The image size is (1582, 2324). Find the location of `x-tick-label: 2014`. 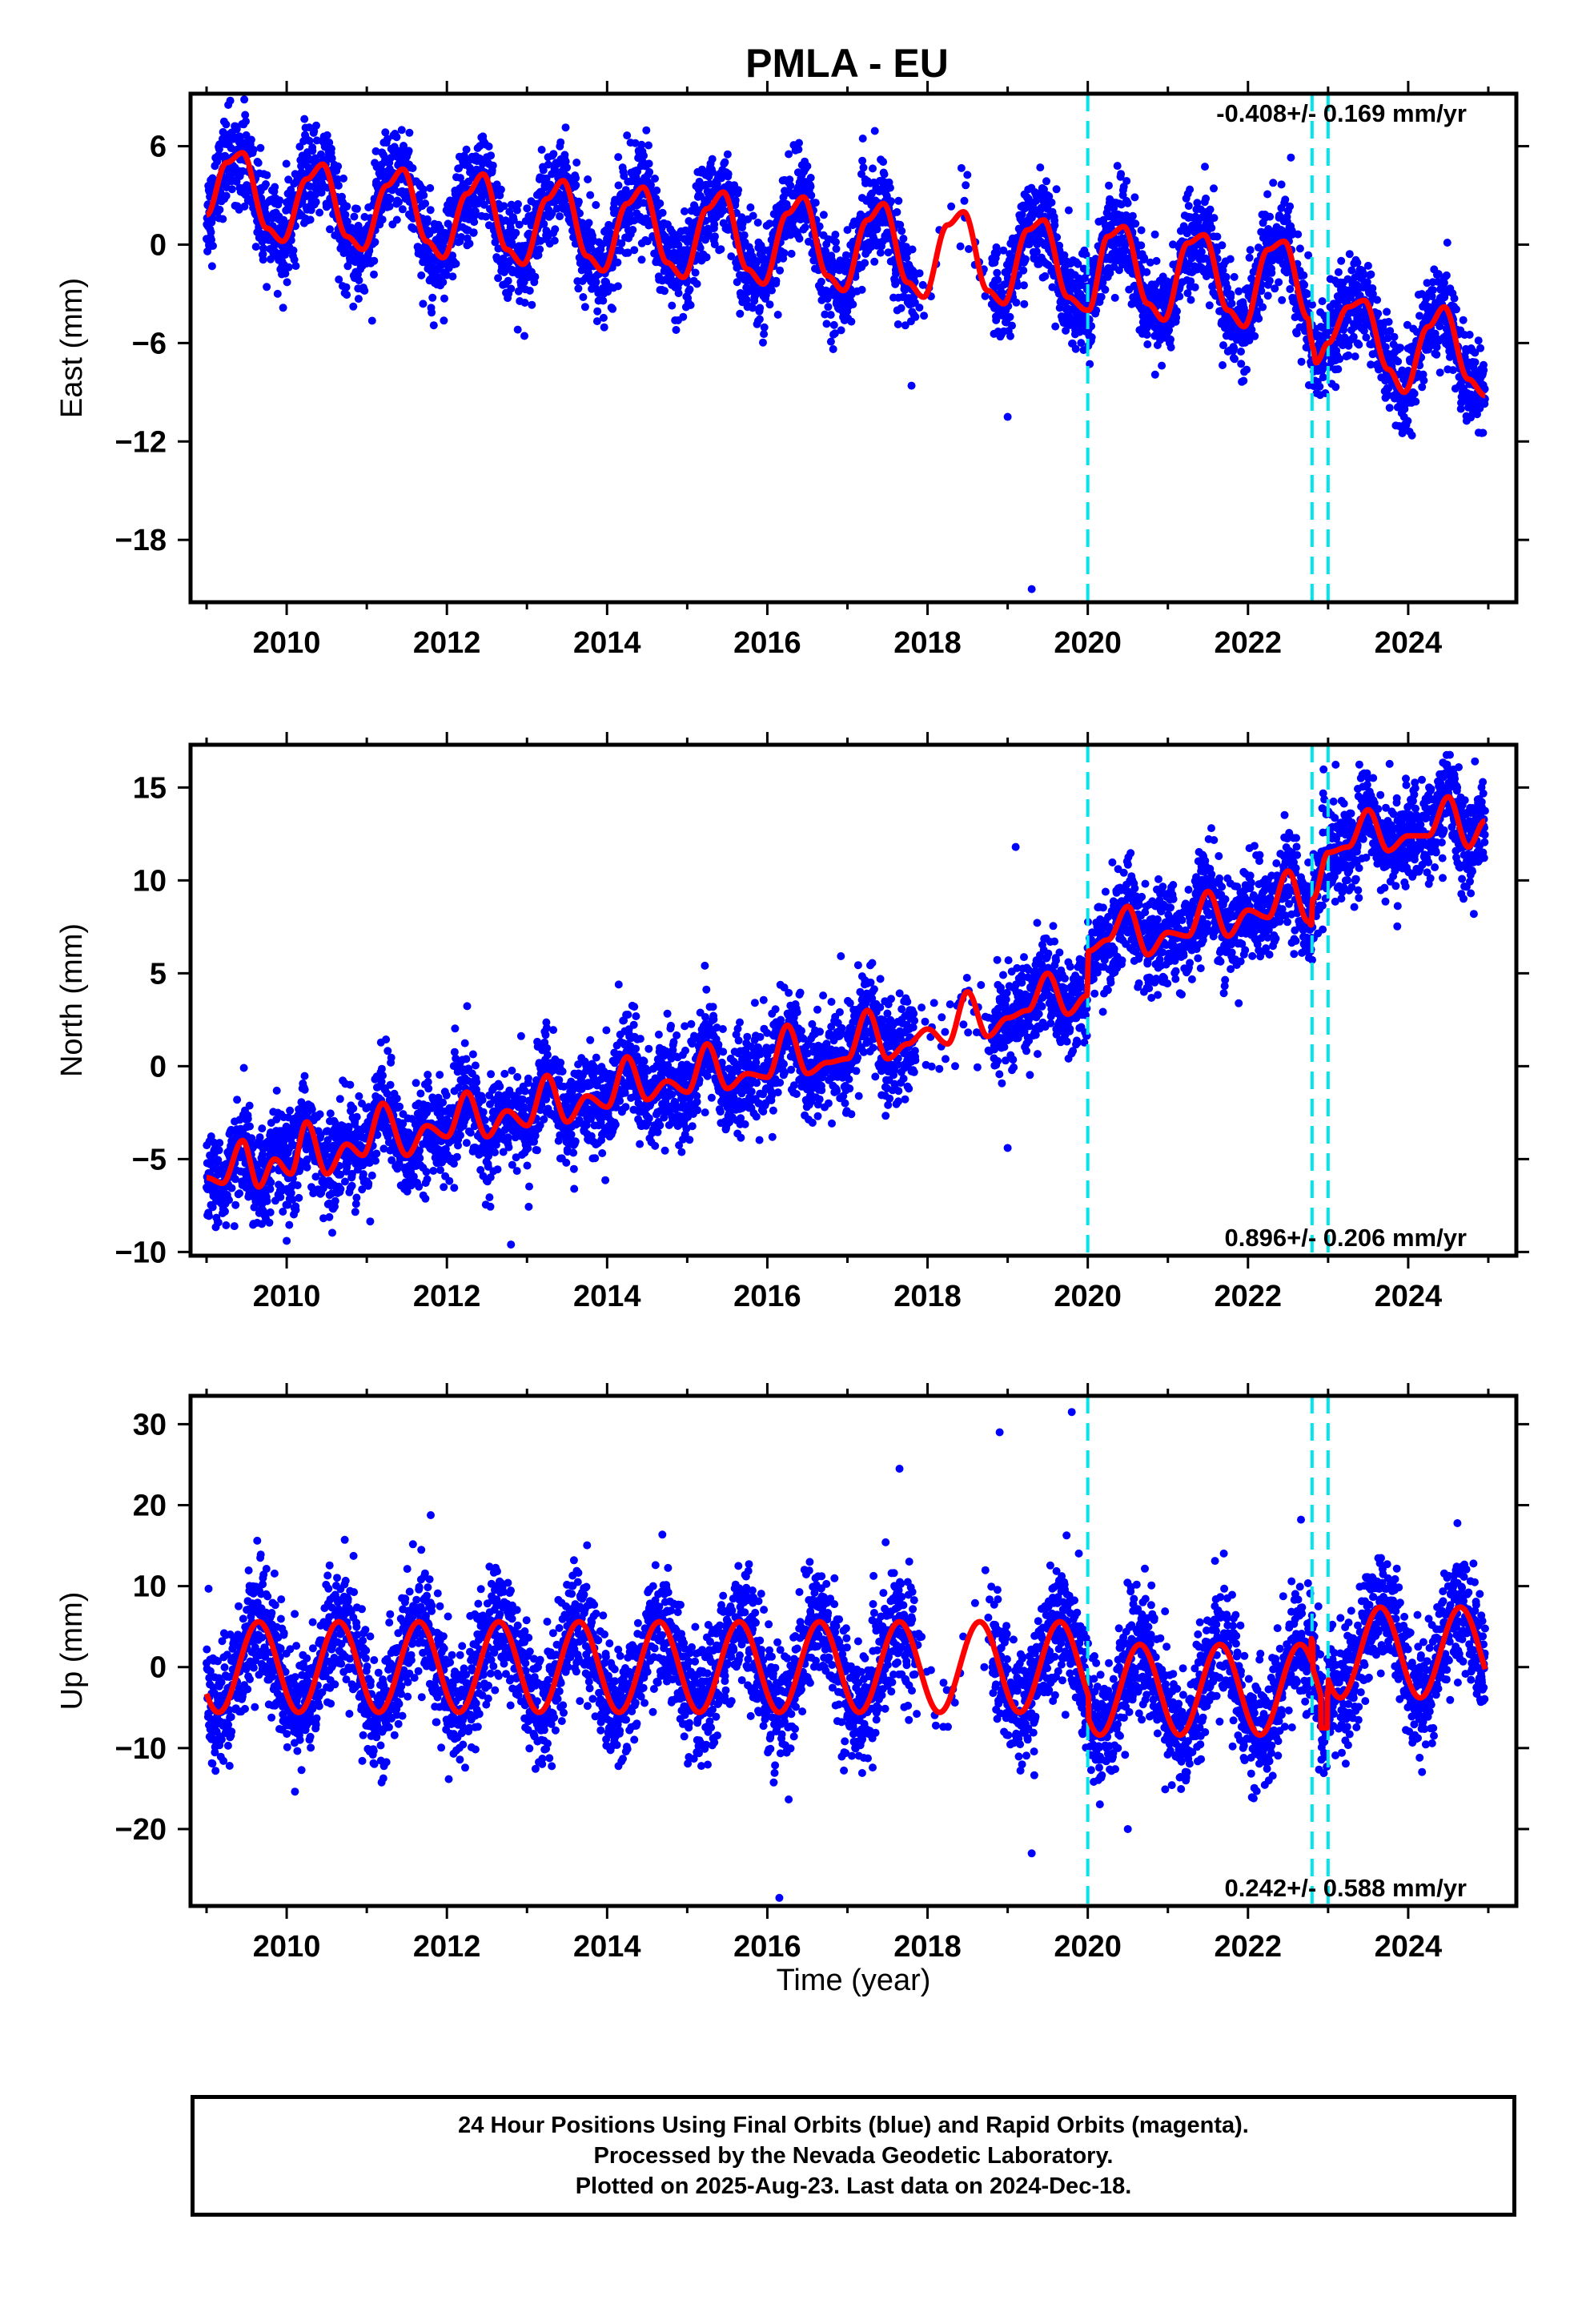

x-tick-label: 2014 is located at coordinates (607, 643).